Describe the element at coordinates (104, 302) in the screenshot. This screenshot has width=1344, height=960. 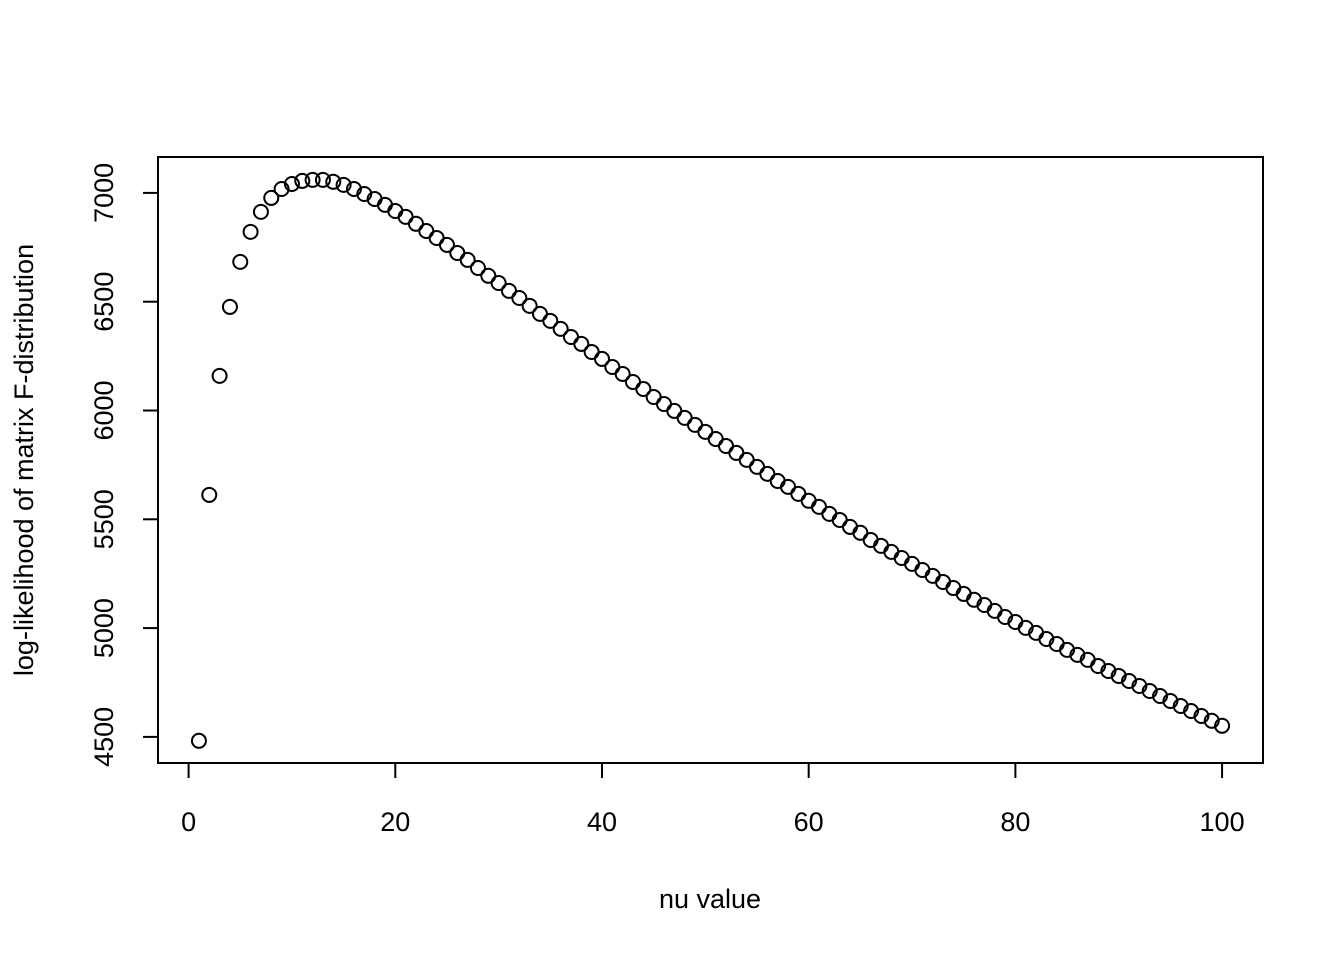
I see `y-tick-label: 6500` at that location.